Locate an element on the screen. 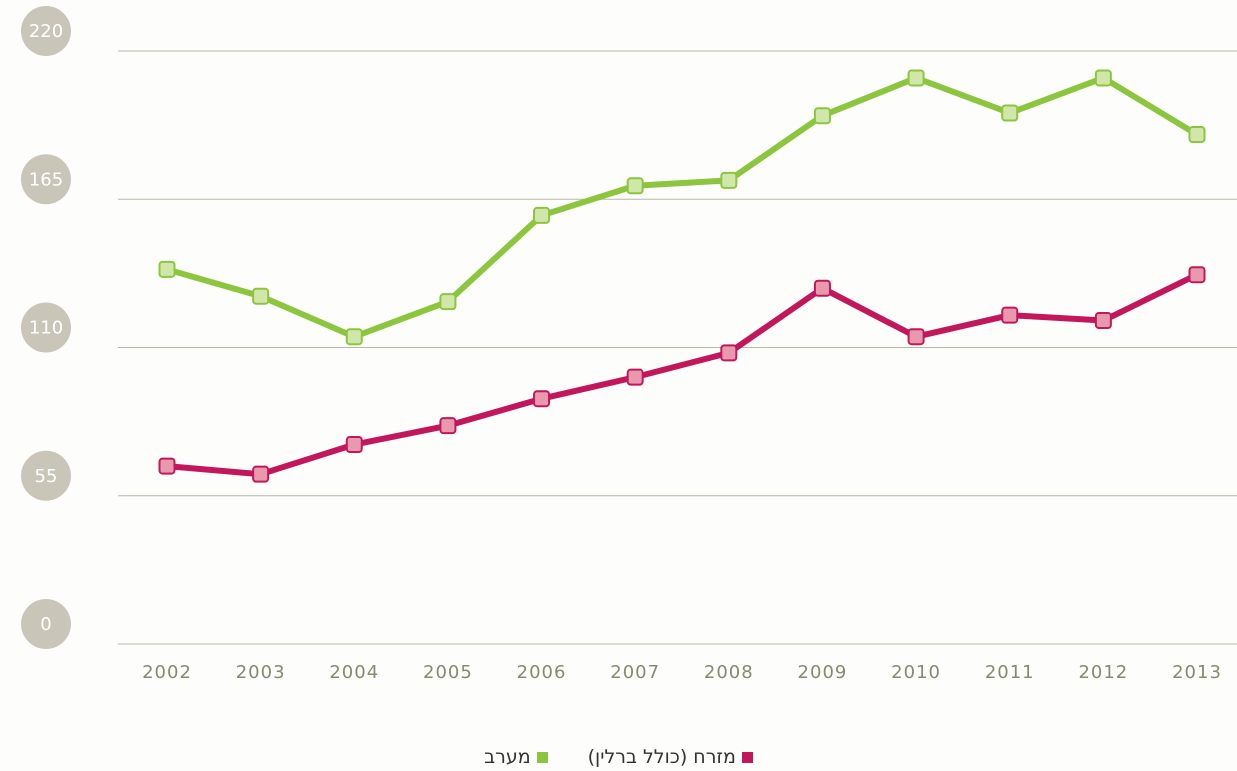 The height and width of the screenshot is (771, 1237). legend-item: מערב is located at coordinates (516, 757).